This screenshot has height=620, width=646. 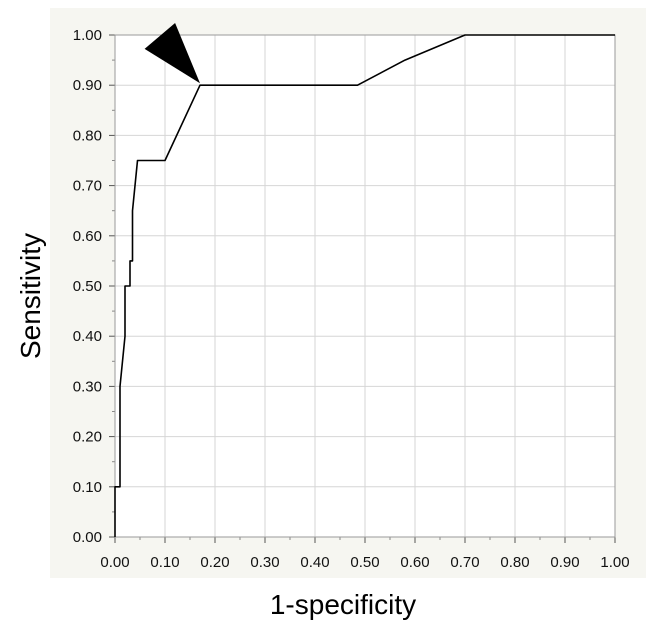 I want to click on x-tick-label: 0.40, so click(x=314, y=562).